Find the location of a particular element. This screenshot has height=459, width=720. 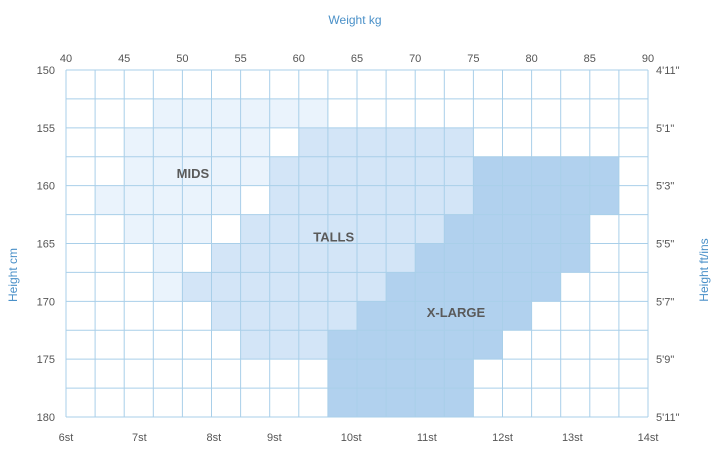

region-label-x-large: X-LARGE is located at coordinates (456, 312).